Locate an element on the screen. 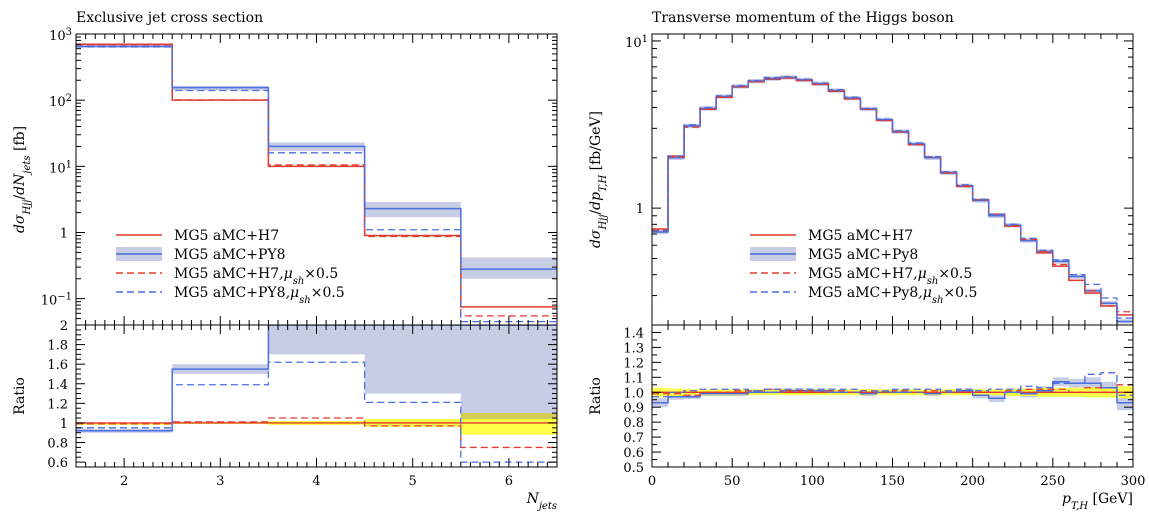 The width and height of the screenshot is (1149, 518). x-tick-label: 4 is located at coordinates (316, 481).